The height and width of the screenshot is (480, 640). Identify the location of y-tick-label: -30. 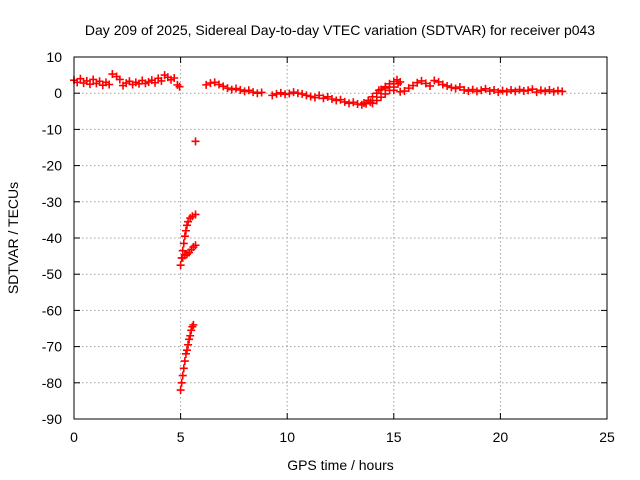
(52, 202).